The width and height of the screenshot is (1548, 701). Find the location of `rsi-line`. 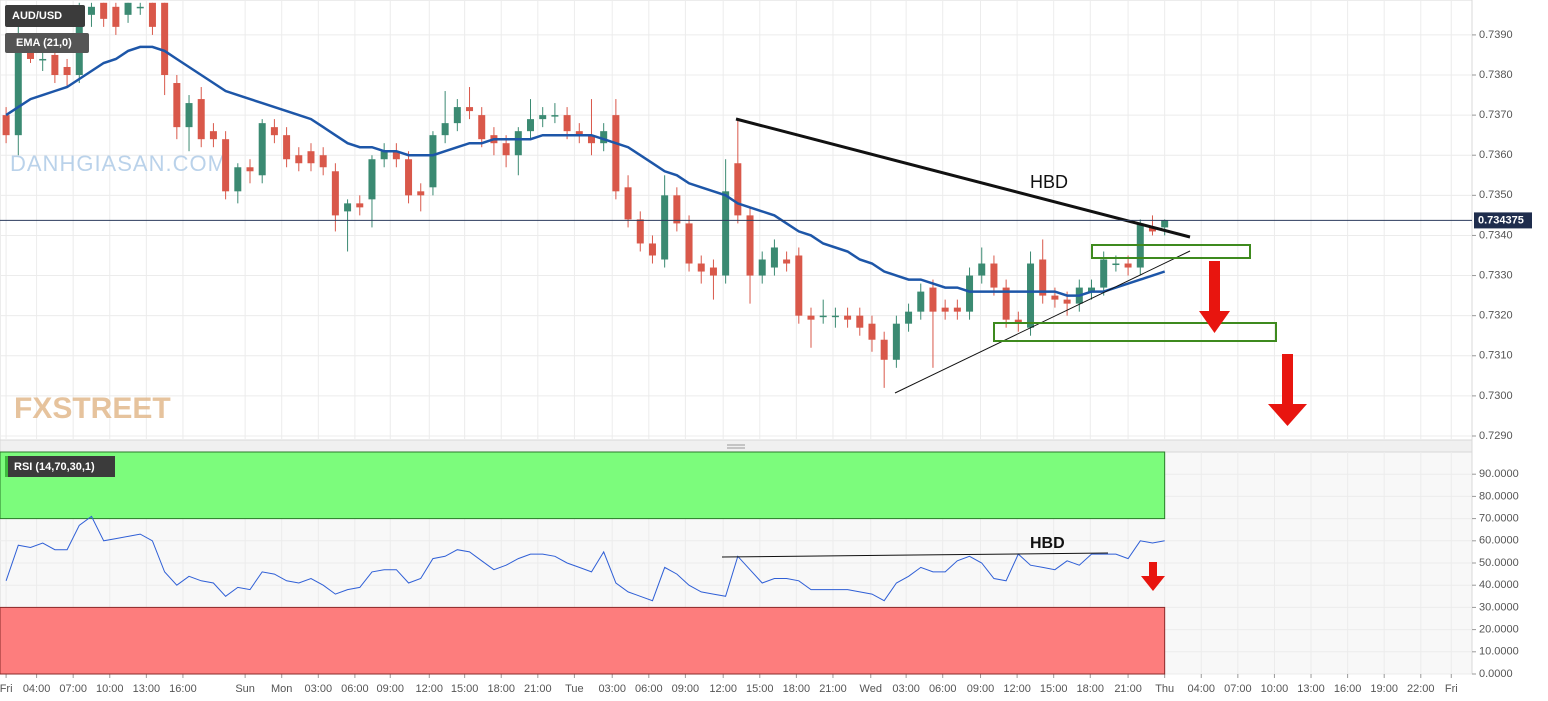

rsi-line is located at coordinates (585, 558).